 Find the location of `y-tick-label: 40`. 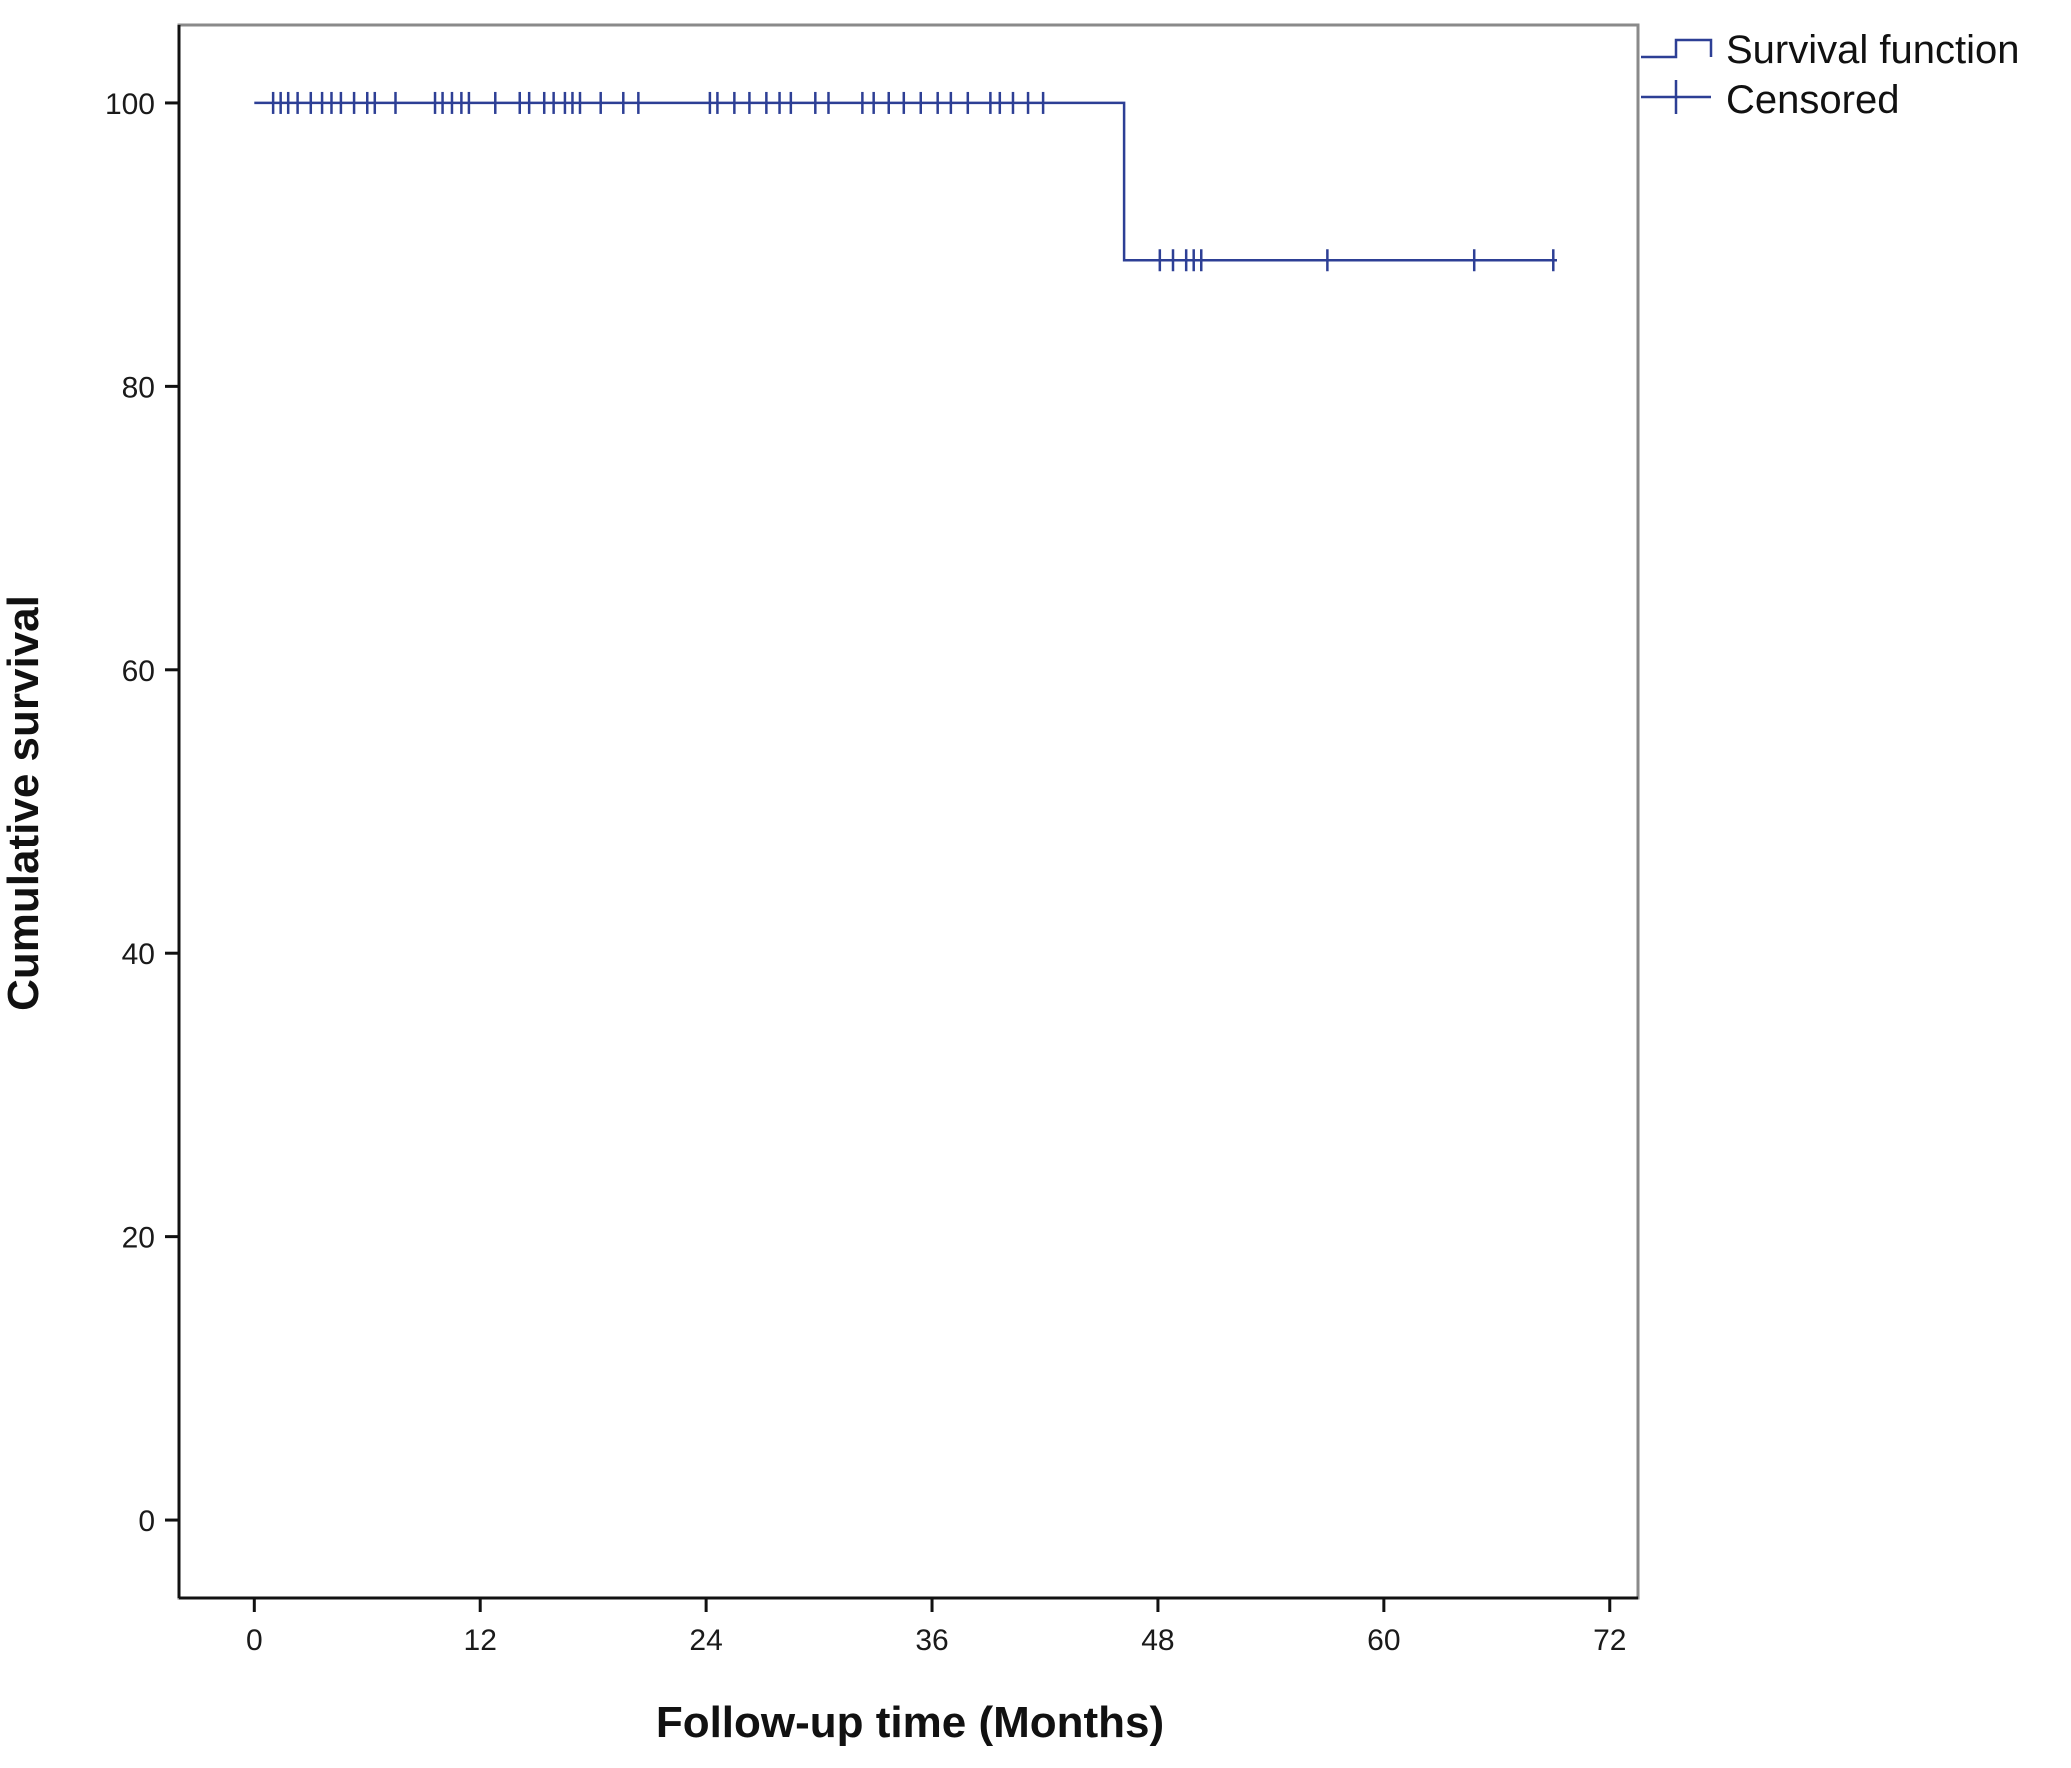

y-tick-label: 40 is located at coordinates (138, 954).